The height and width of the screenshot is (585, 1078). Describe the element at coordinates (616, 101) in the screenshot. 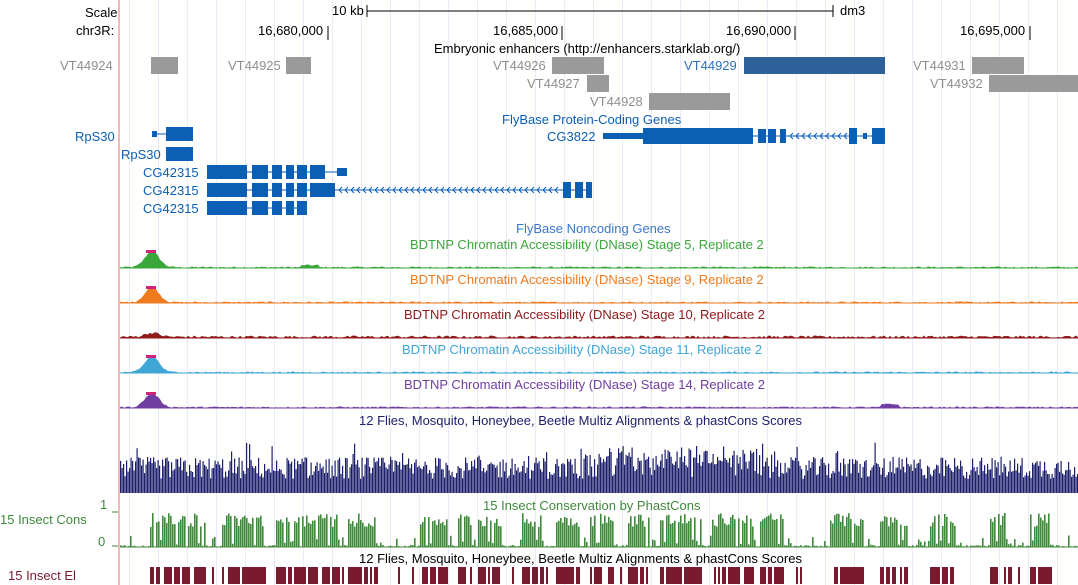

I see `enhancer-label: VT44928` at that location.